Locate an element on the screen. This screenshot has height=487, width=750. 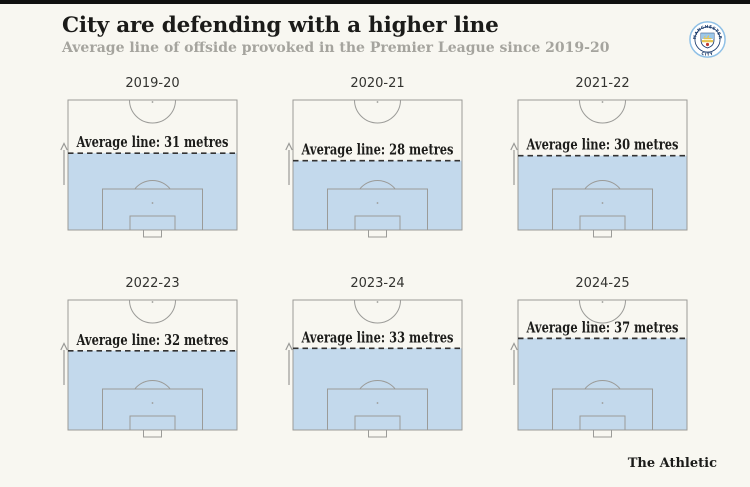
pitch-diagram: Average line: 32 metres is located at coordinates (149, 368).